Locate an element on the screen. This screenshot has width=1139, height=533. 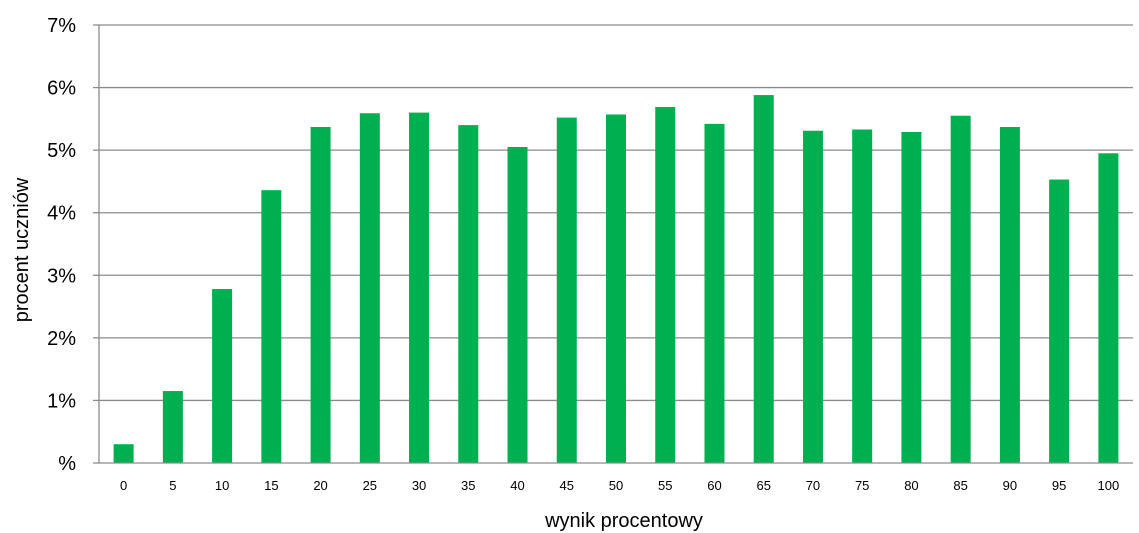
x-tick-label: 90 is located at coordinates (1010, 485).